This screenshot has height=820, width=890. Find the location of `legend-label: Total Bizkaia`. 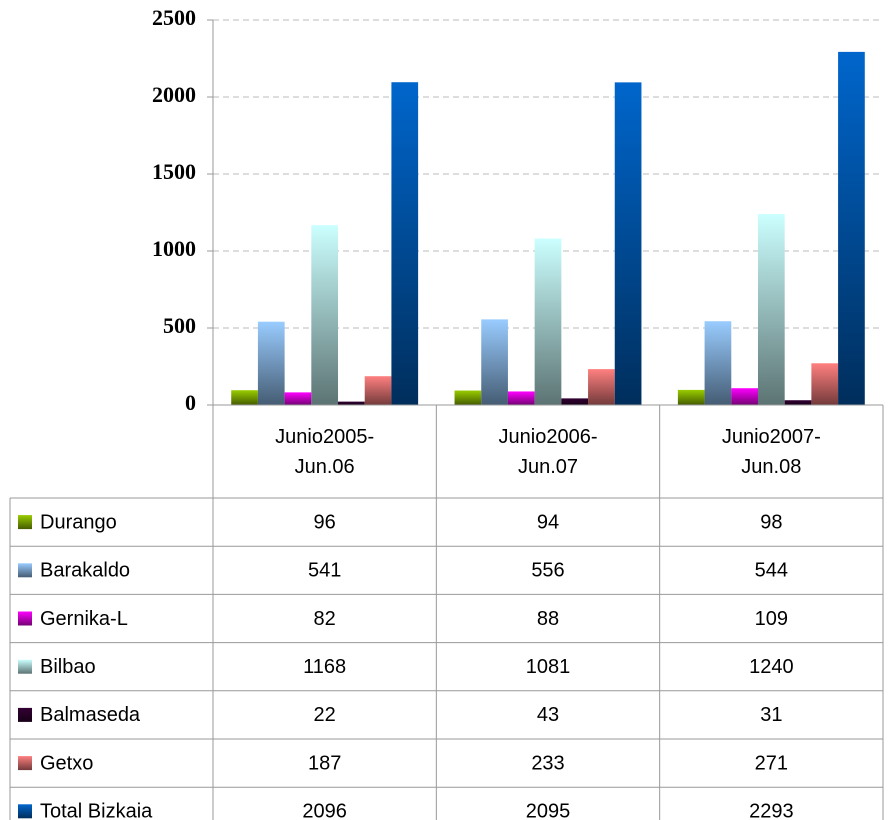

legend-label: Total Bizkaia is located at coordinates (96, 810).